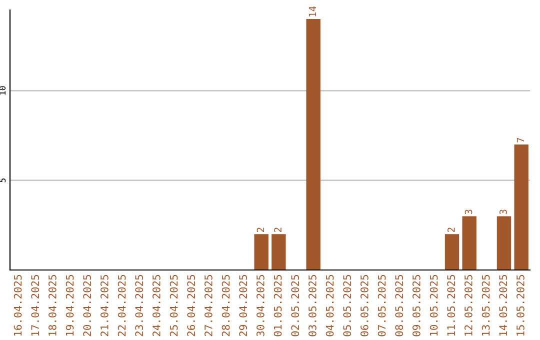 This screenshot has width=540, height=340. What do you see at coordinates (451, 305) in the screenshot?
I see `x-tick-label: 11.05.2025` at bounding box center [451, 305].